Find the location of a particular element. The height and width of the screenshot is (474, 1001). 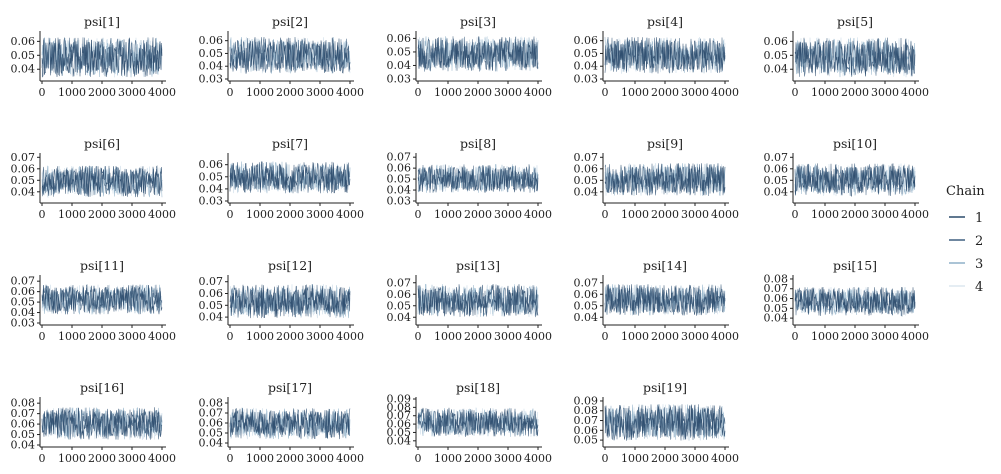

legend-label-1: 1 is located at coordinates (979, 218).